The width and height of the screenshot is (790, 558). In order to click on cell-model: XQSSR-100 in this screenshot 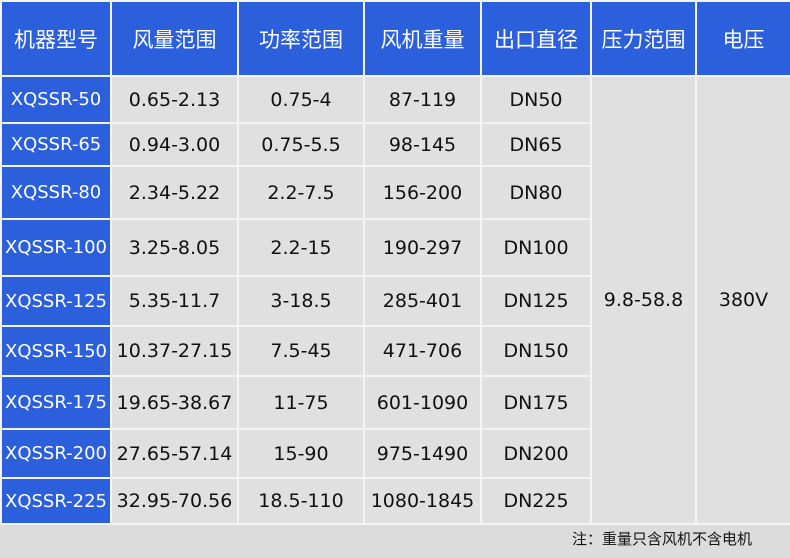, I will do `click(56, 247)`.